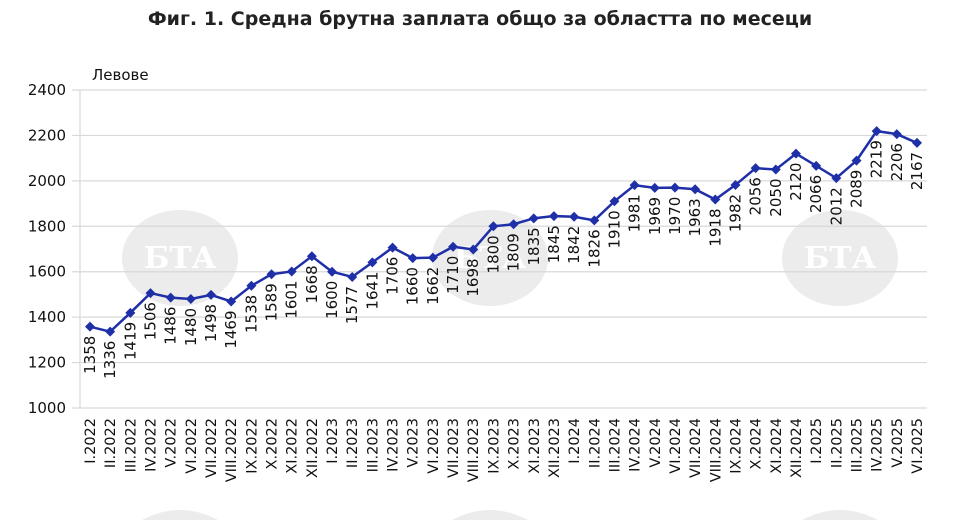 This screenshot has height=520, width=960. Describe the element at coordinates (394, 445) in the screenshot. I see `x-tick-label: IV.2023` at that location.